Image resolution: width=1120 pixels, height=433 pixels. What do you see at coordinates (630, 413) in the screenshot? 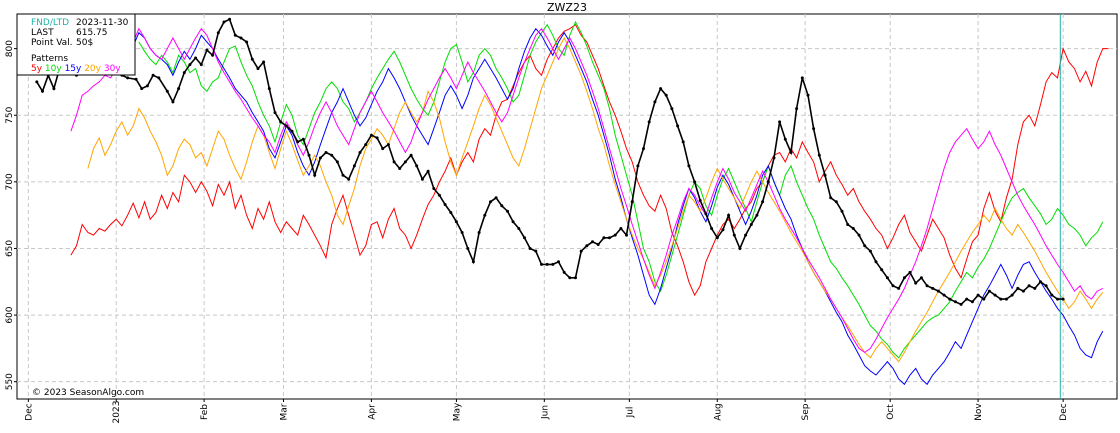
I see `x-tick-label: Jul` at bounding box center [630, 413].